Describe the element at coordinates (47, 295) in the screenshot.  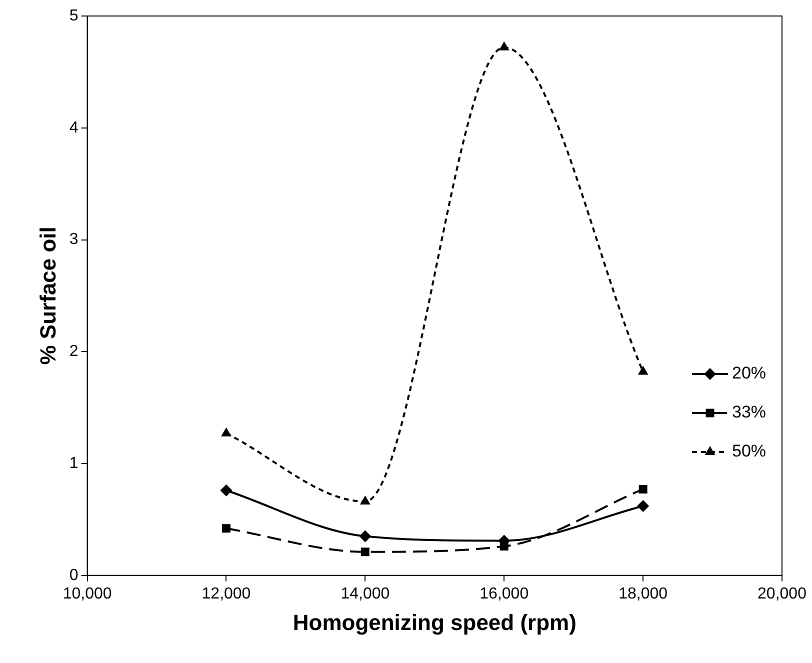
I see `y-axis-title: % Surface oil` at that location.